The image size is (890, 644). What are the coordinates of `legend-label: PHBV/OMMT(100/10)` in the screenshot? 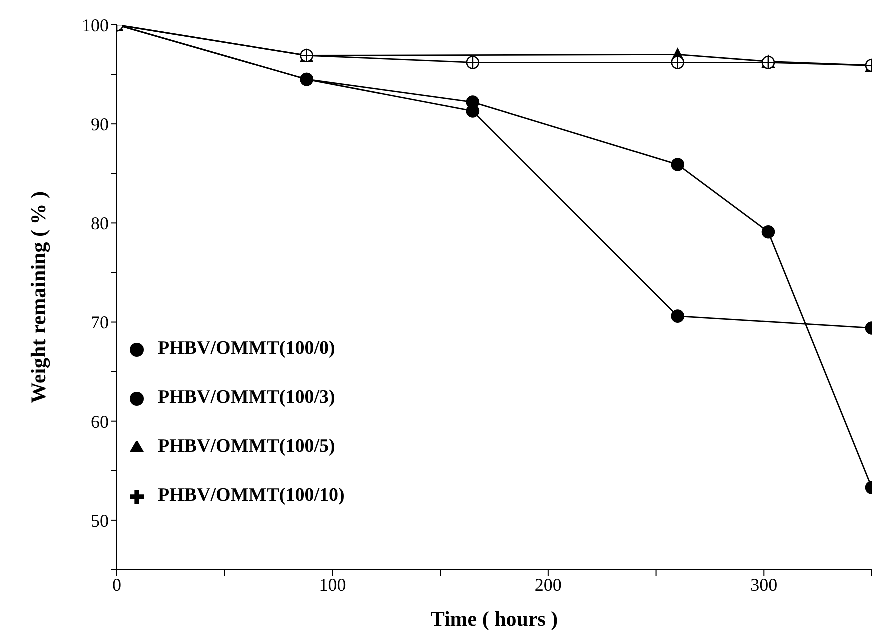 It's located at (251, 495).